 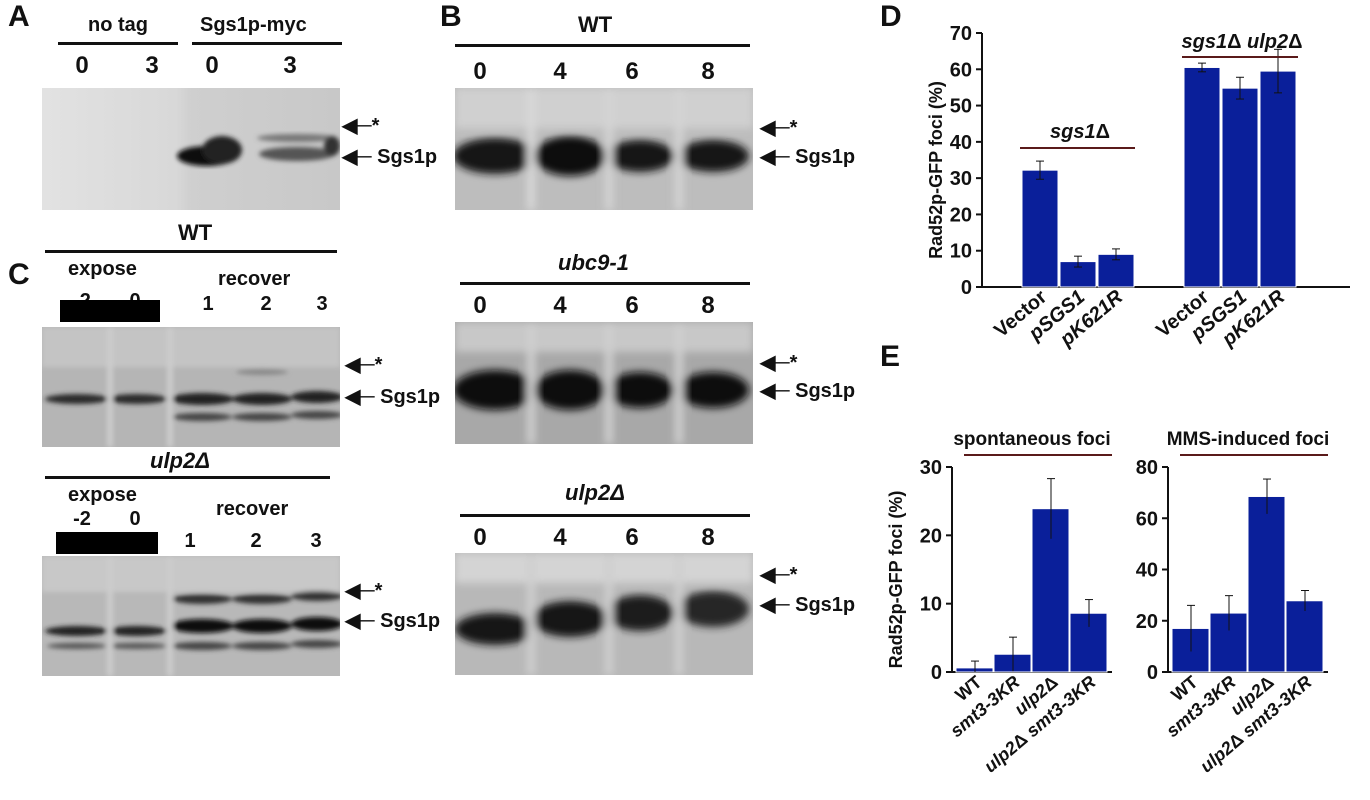 I want to click on y-tick-label: 50, so click(x=961, y=107).